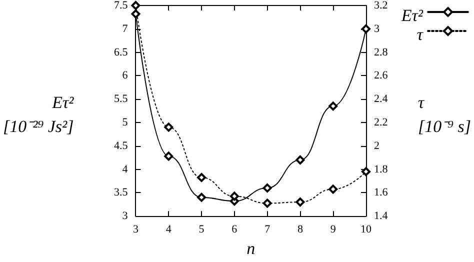  Describe the element at coordinates (38, 114) in the screenshot. I see `y-axis-title: Eτ² [10⁻²⁹ Js²]` at that location.